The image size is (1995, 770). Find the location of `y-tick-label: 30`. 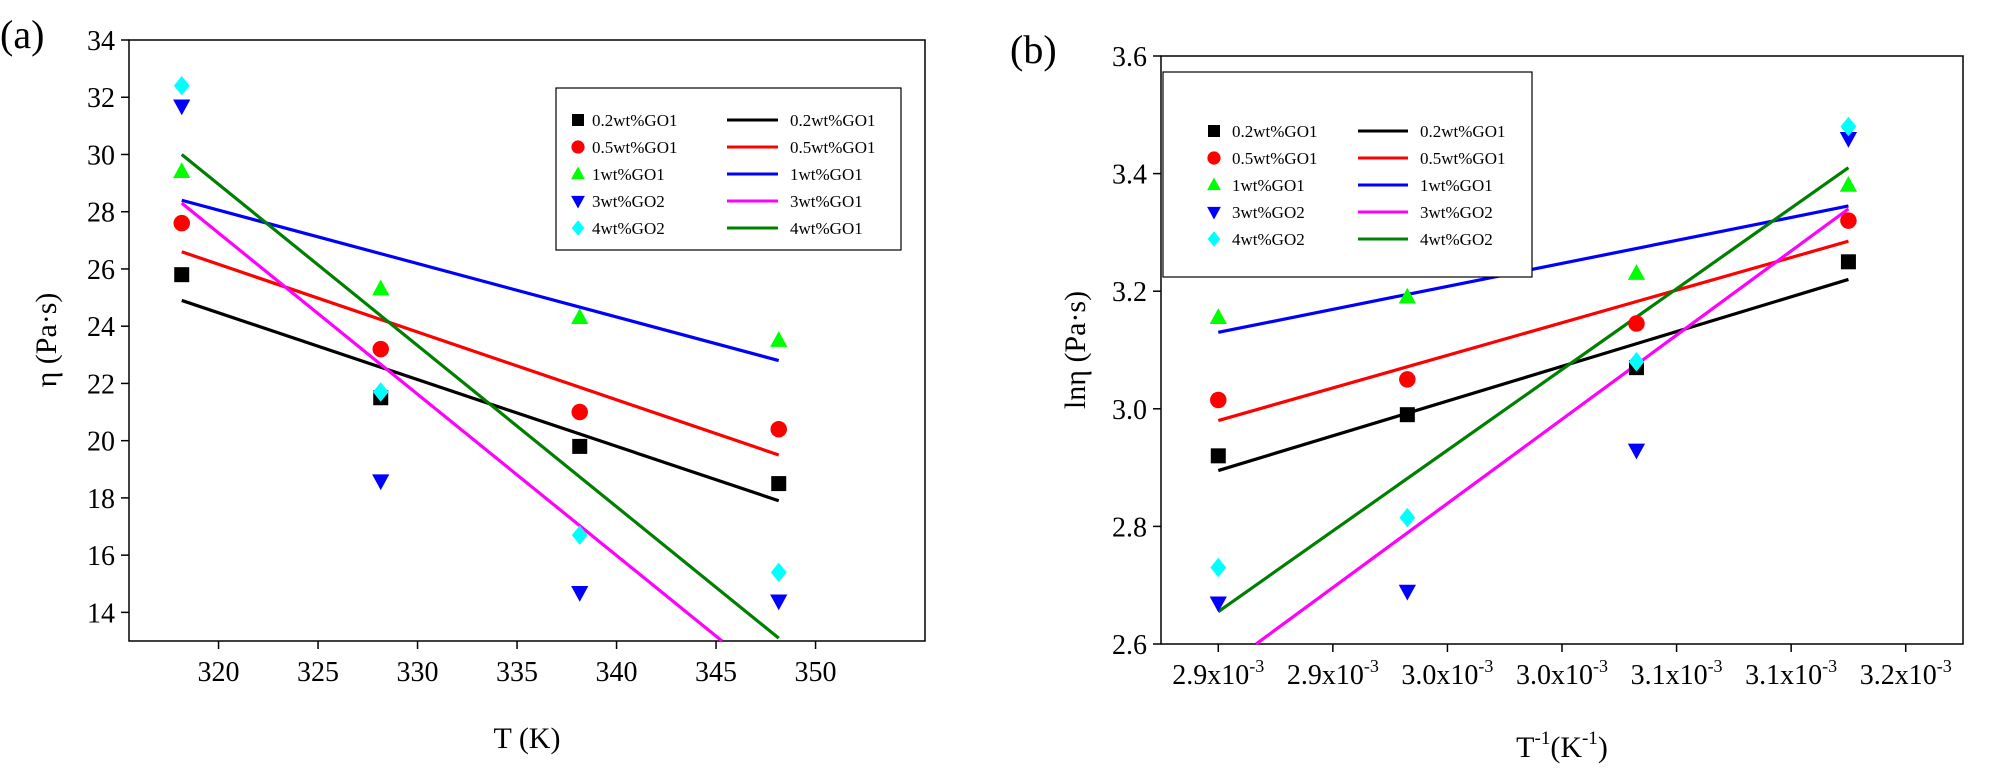

y-tick-label: 30 is located at coordinates (101, 155).